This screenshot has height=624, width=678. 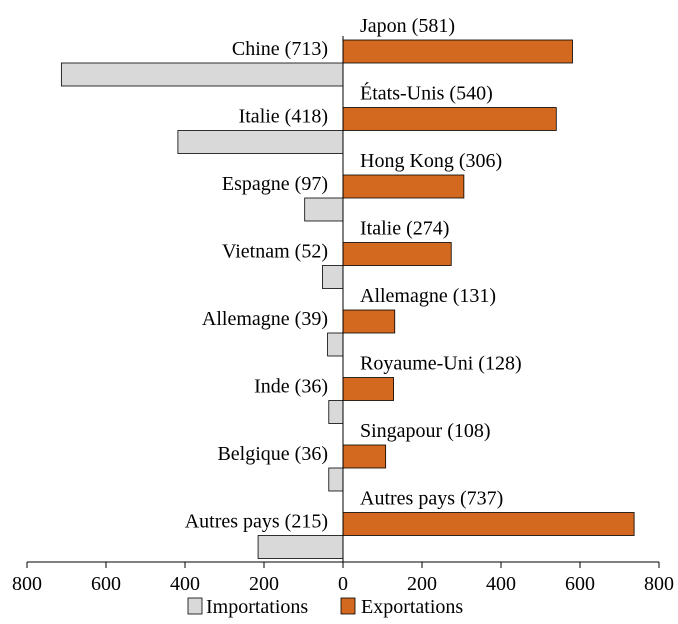 What do you see at coordinates (195, 606) in the screenshot?
I see `legend-swatch-importations` at bounding box center [195, 606].